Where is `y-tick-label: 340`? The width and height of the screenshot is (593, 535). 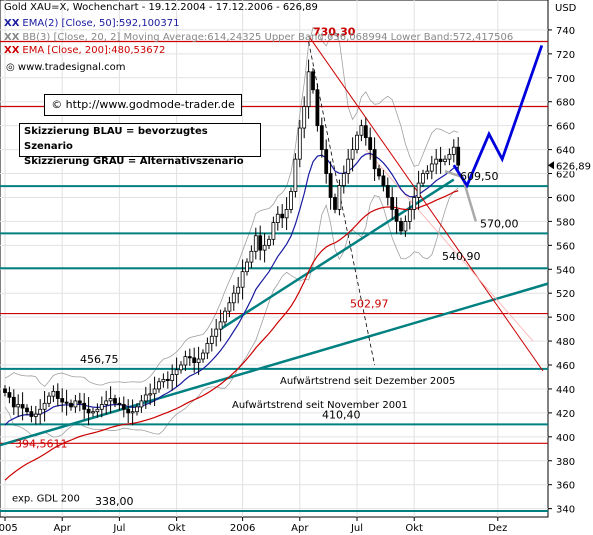
y-tick-label: 340 is located at coordinates (565, 510).